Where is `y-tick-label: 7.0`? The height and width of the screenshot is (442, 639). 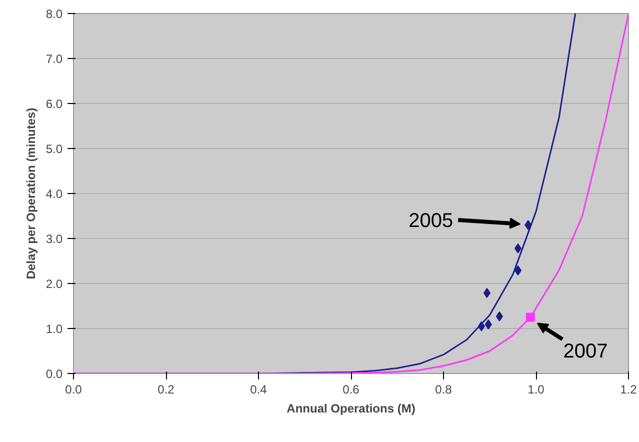 y-tick-label: 7.0 is located at coordinates (54, 59).